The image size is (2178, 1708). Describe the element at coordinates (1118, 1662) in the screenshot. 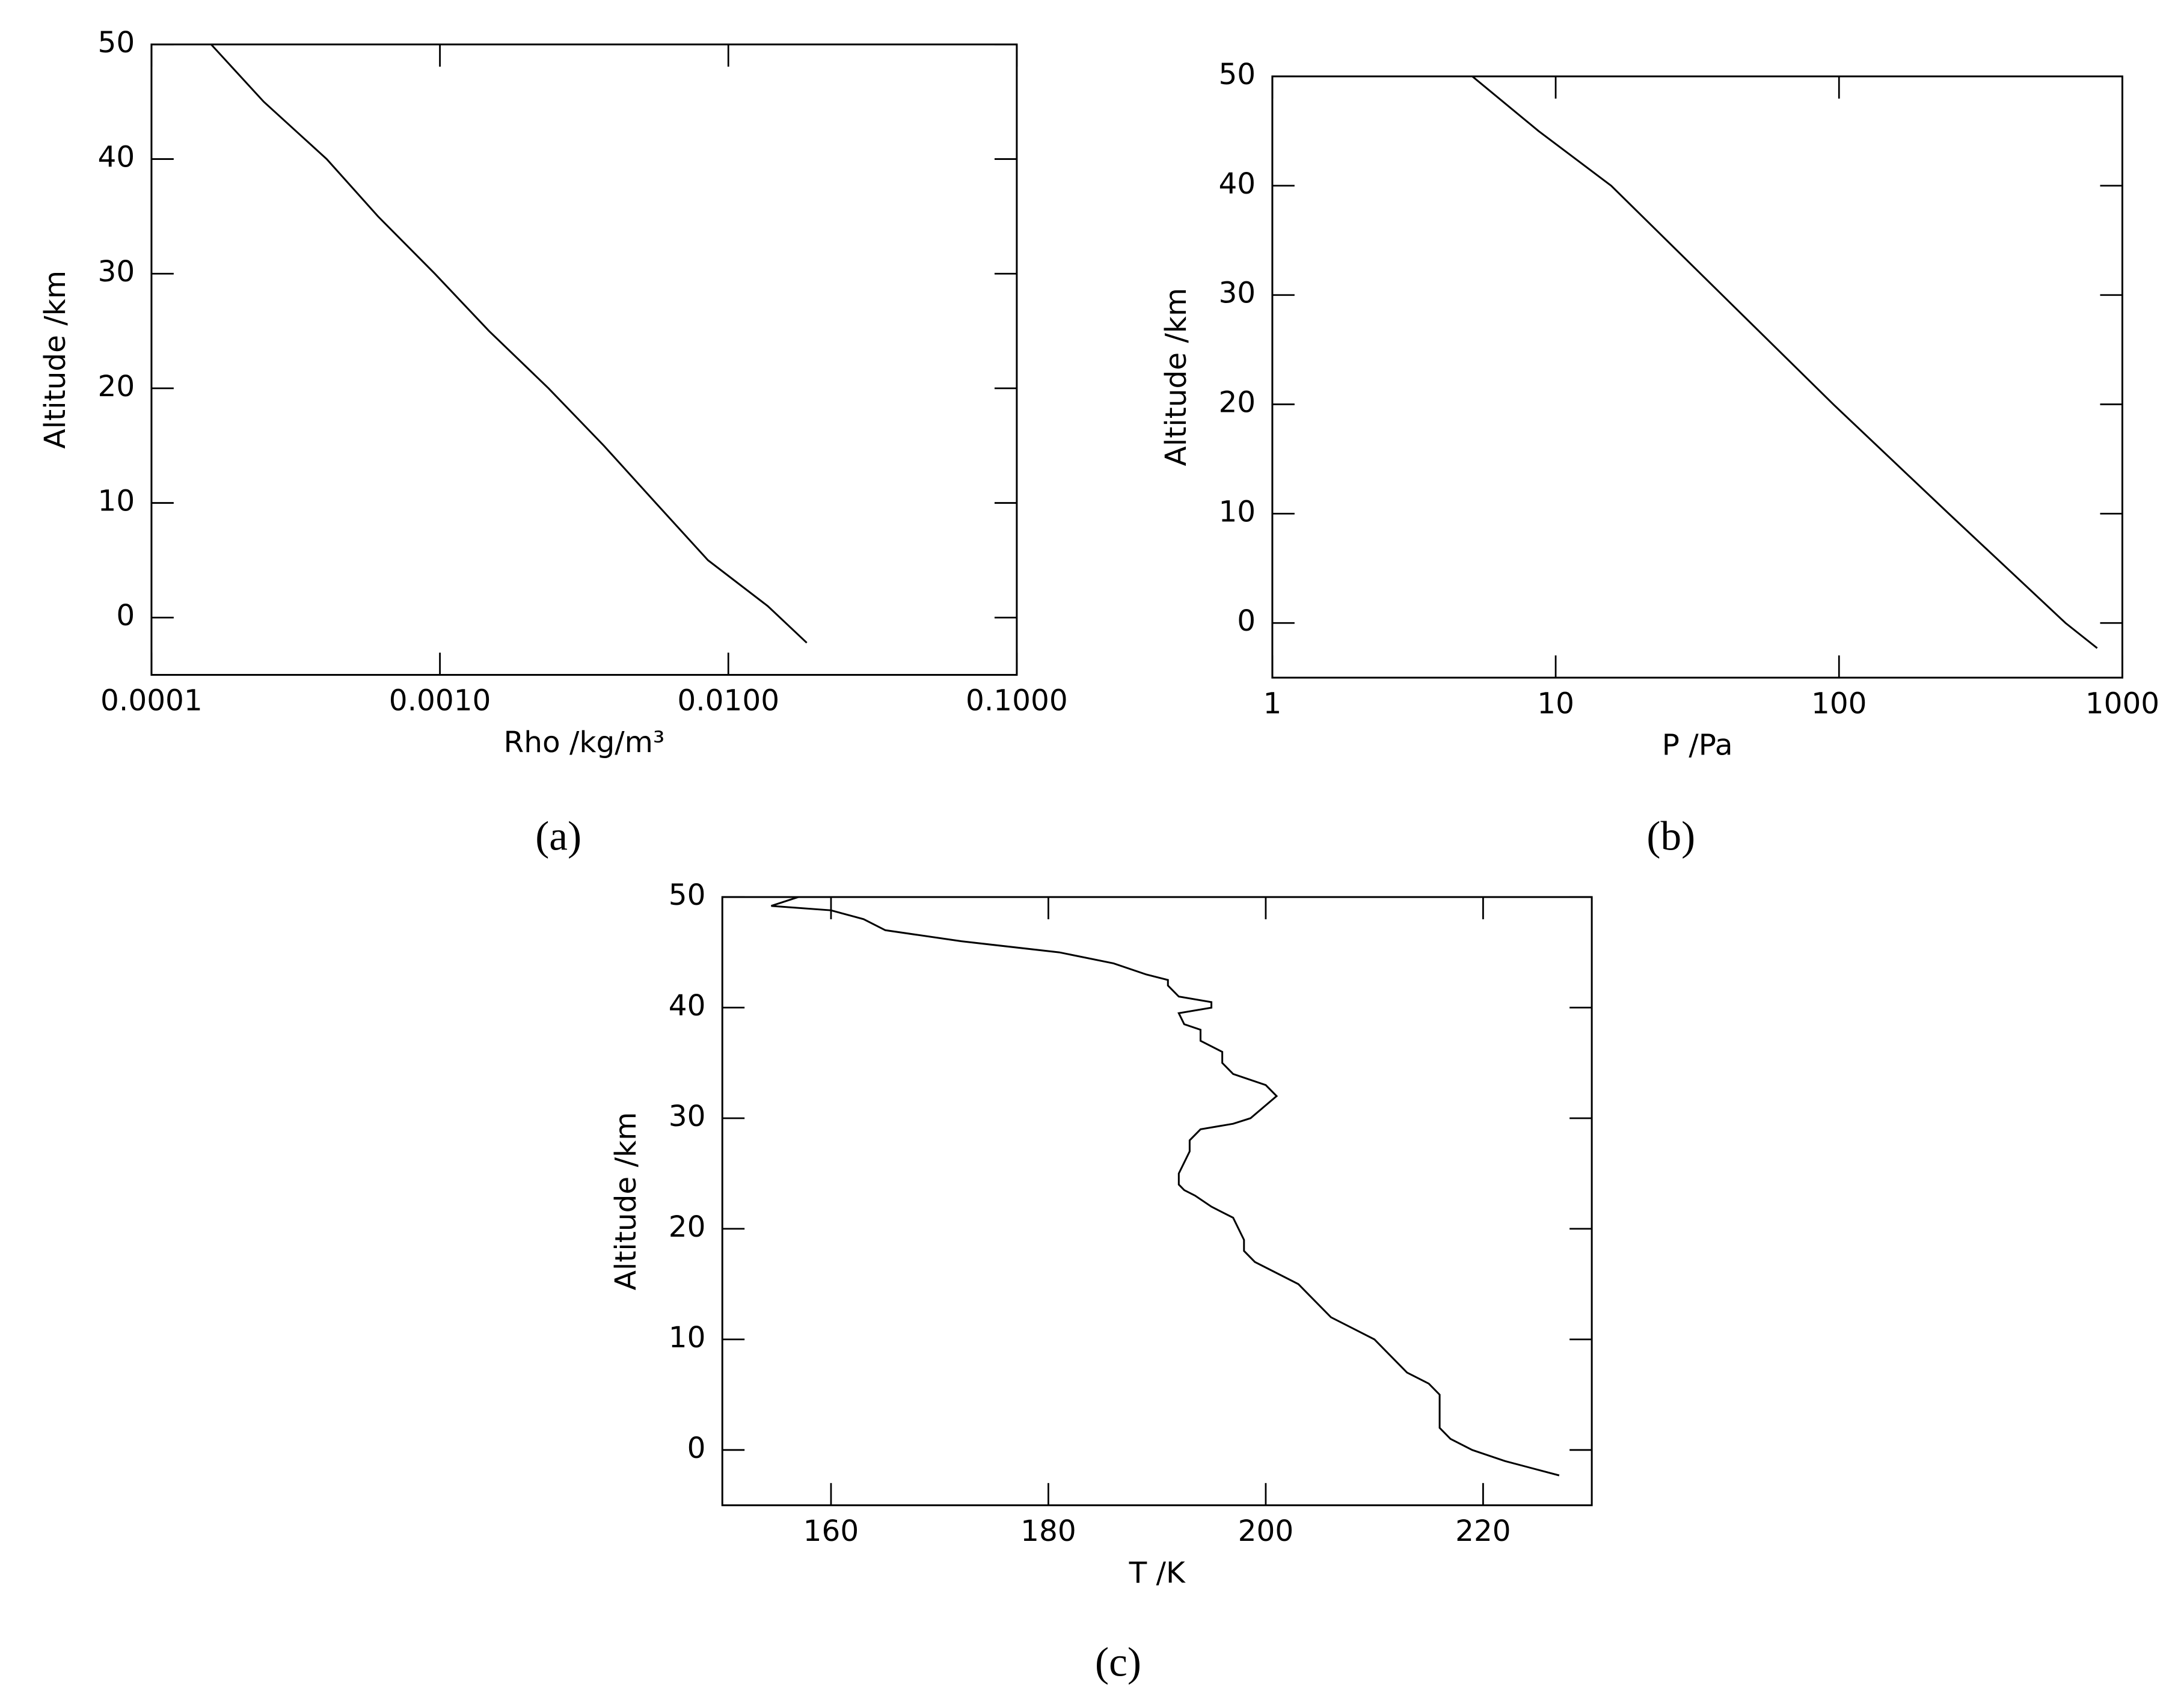

I see `panel-label: (c)` at that location.